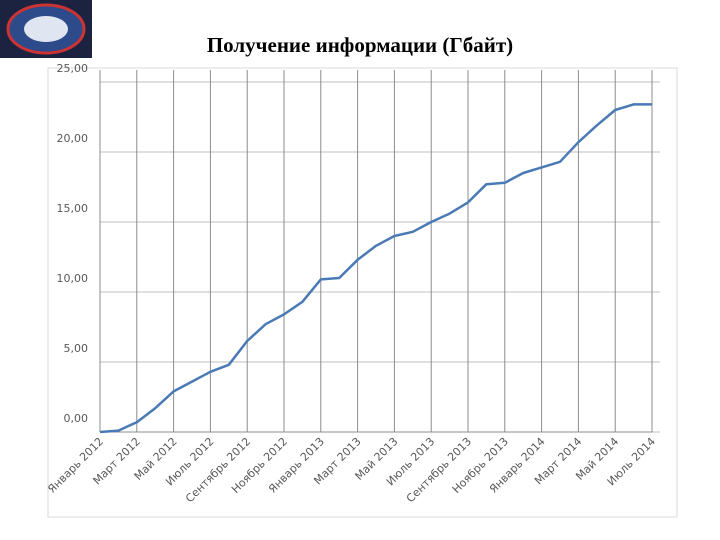 This screenshot has height=540, width=720. Describe the element at coordinates (73, 138) in the screenshot. I see `y-tick-label: 20,00` at that location.